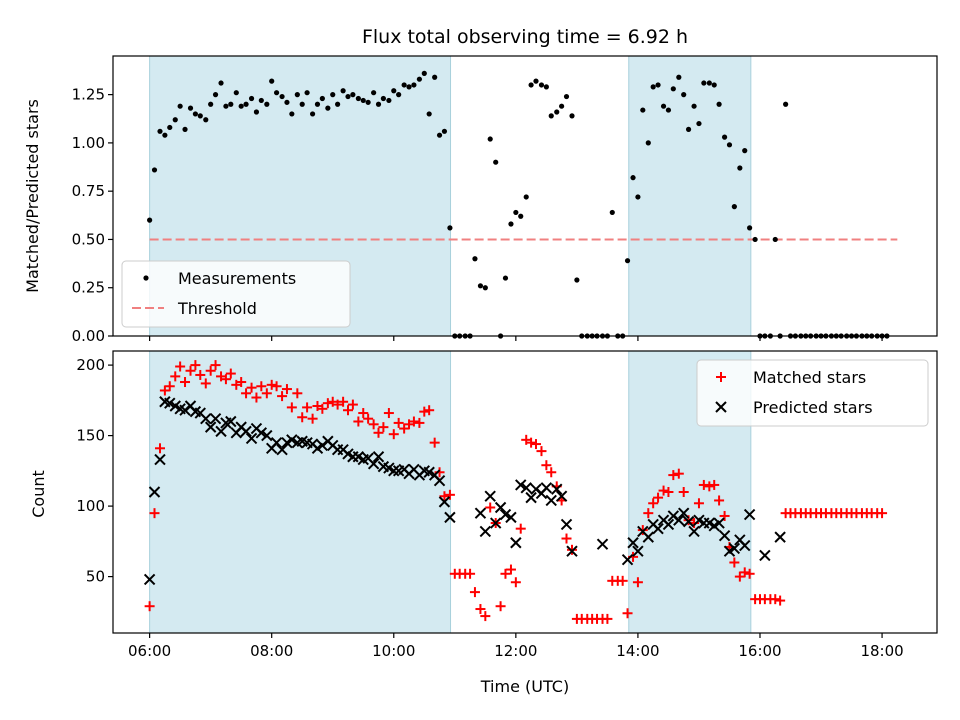  I want to click on y-tick-label: 150, so click(90, 436).